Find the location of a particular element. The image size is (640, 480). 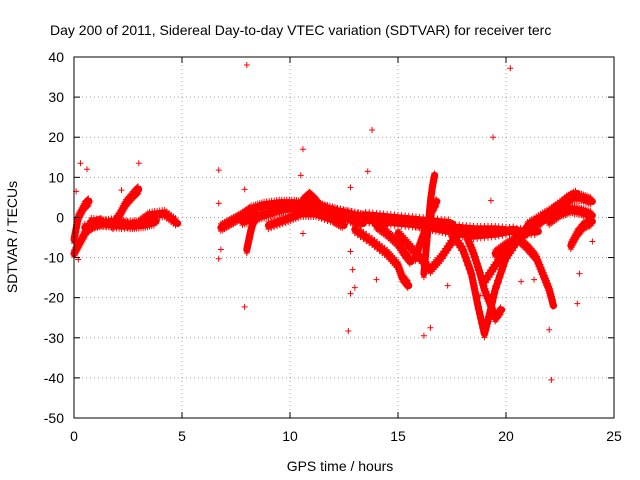

y-tick-label: 10 is located at coordinates (56, 177).